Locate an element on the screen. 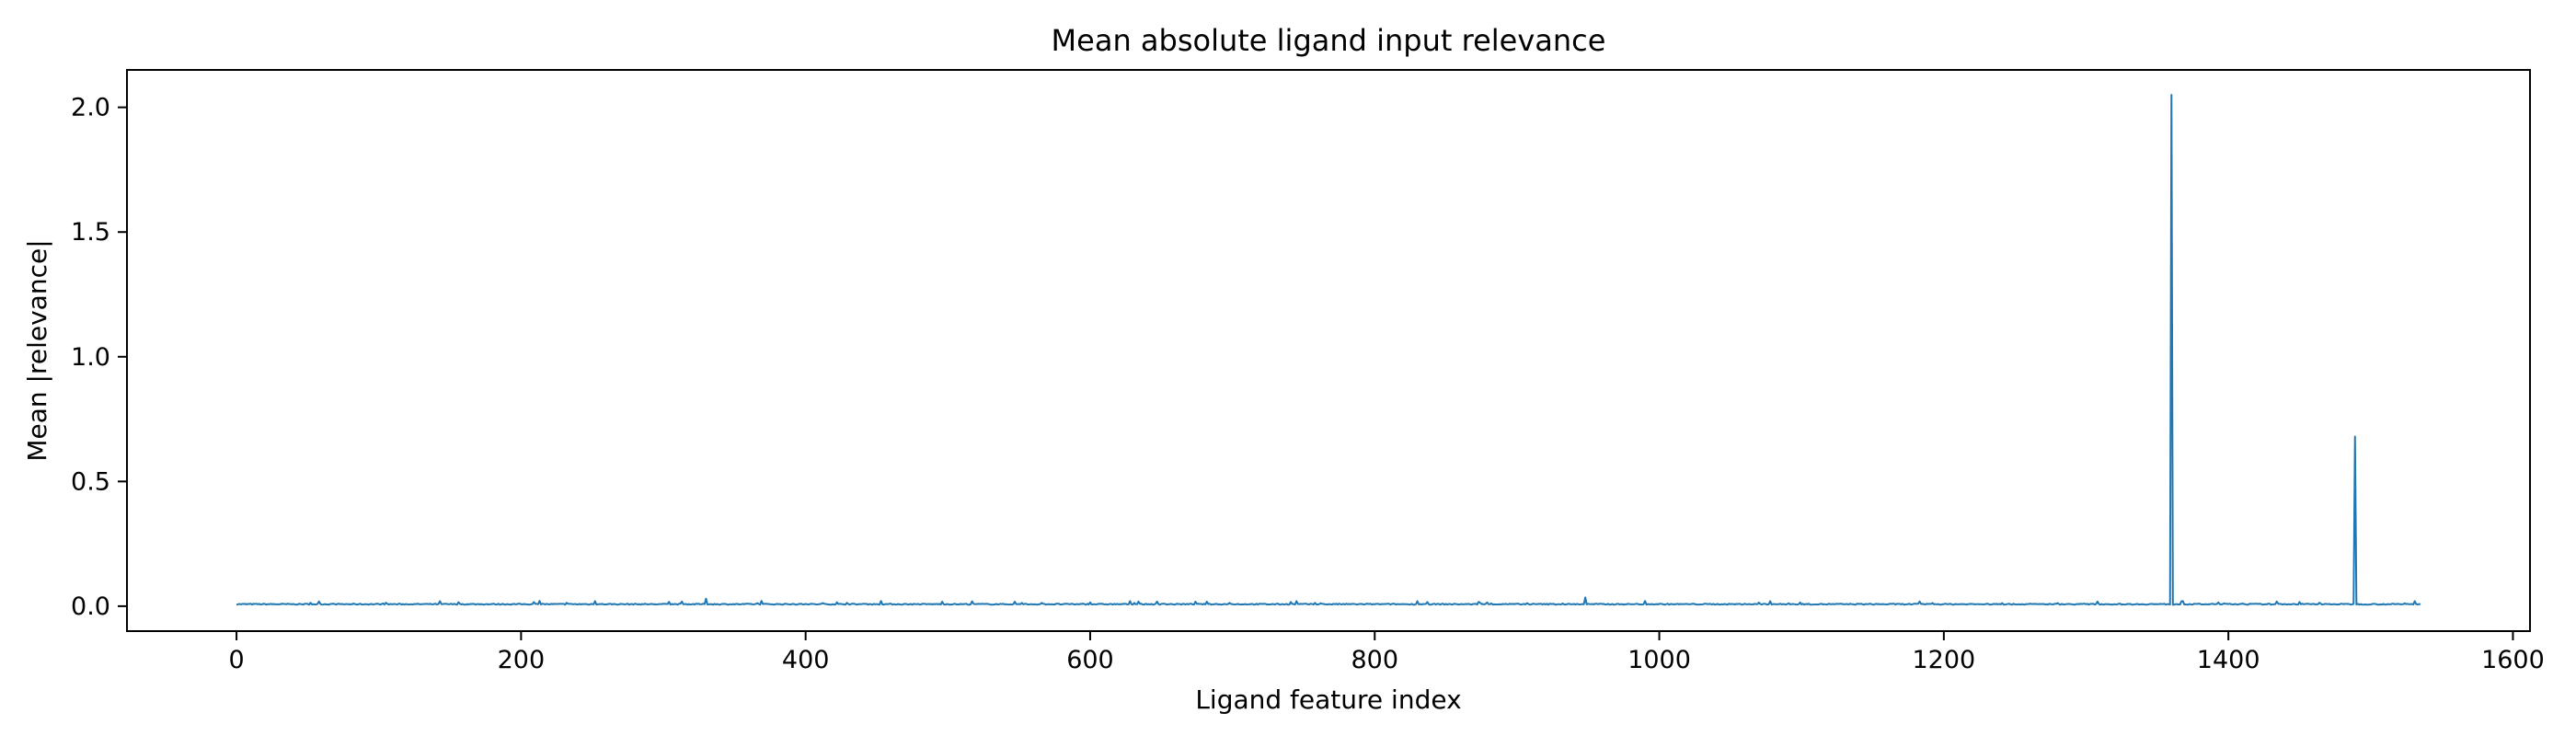 Image resolution: width=2576 pixels, height=736 pixels. x-tick-label: 1600 is located at coordinates (2513, 660).